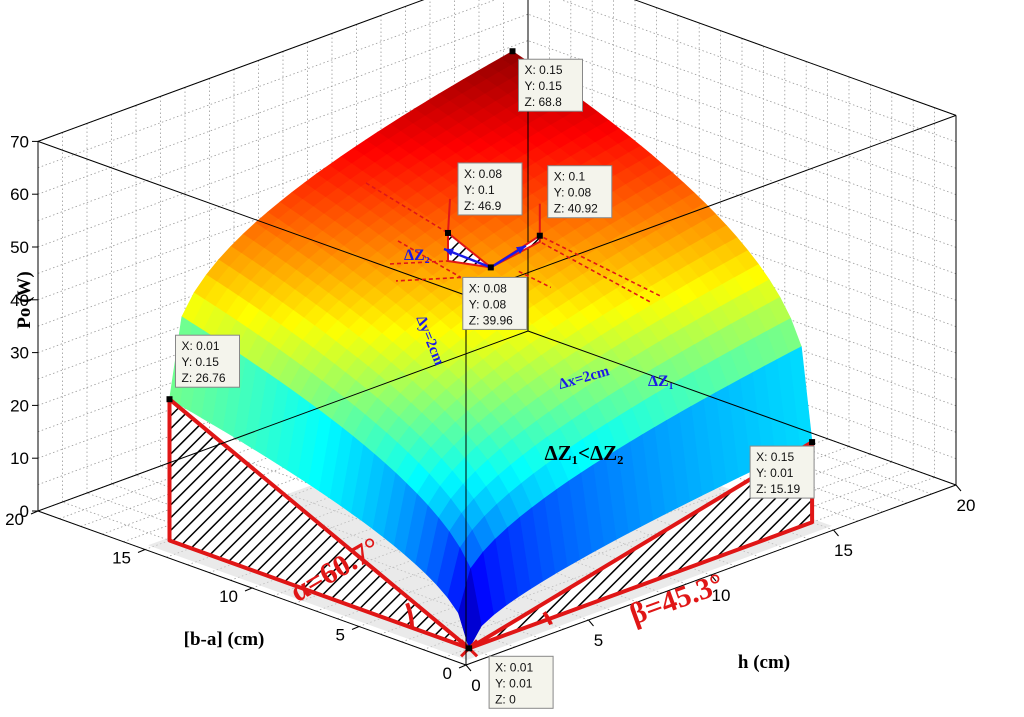 This screenshot has width=1024, height=717. What do you see at coordinates (340, 635) in the screenshot?
I see `y-tick-label: 5` at bounding box center [340, 635].